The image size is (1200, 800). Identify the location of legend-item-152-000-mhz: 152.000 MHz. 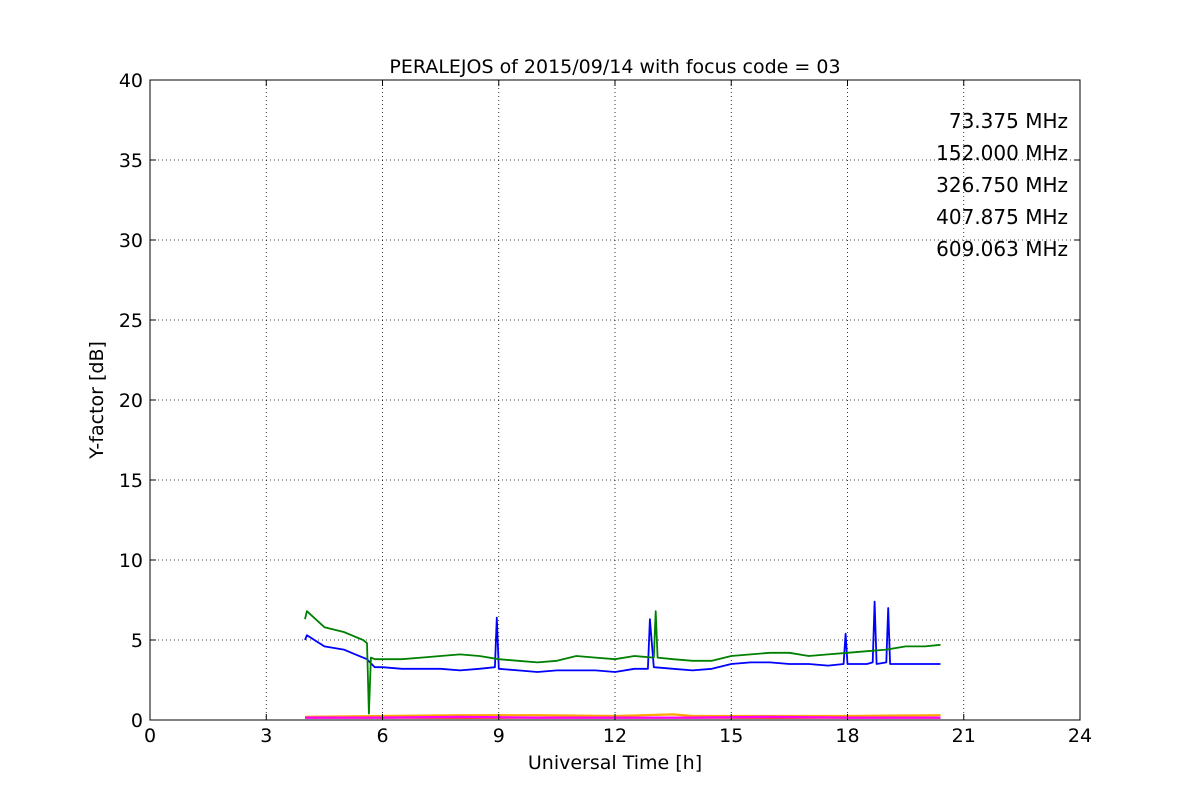
(1002, 153).